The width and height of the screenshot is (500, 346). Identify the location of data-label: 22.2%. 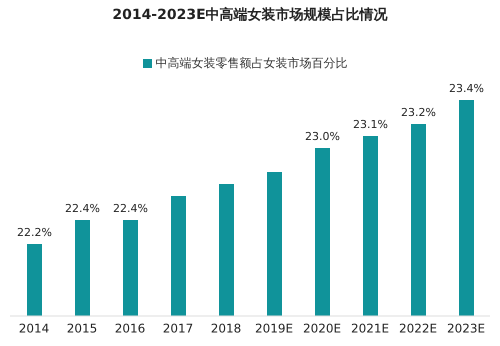
(34, 232).